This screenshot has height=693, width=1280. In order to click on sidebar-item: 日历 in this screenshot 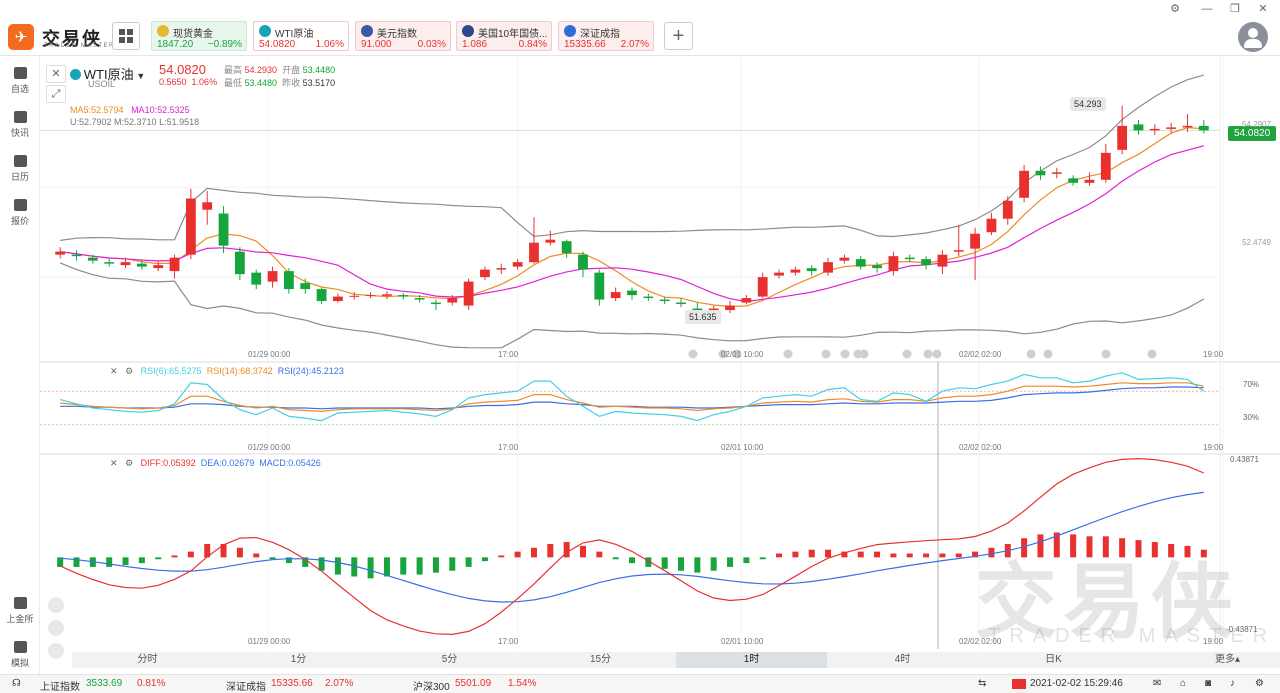, I will do `click(20, 169)`.